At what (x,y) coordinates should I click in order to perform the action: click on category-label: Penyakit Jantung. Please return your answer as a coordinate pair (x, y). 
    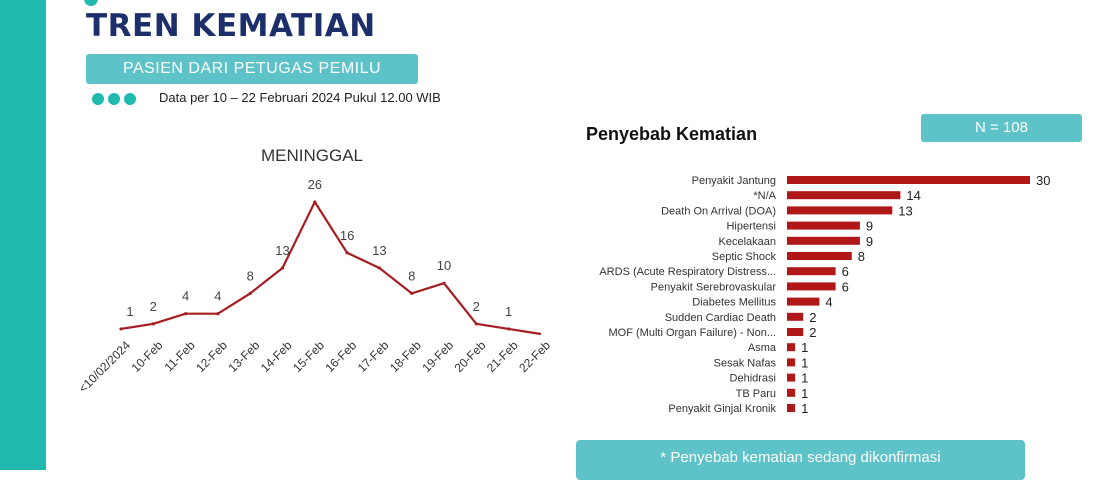
    Looking at the image, I should click on (734, 181).